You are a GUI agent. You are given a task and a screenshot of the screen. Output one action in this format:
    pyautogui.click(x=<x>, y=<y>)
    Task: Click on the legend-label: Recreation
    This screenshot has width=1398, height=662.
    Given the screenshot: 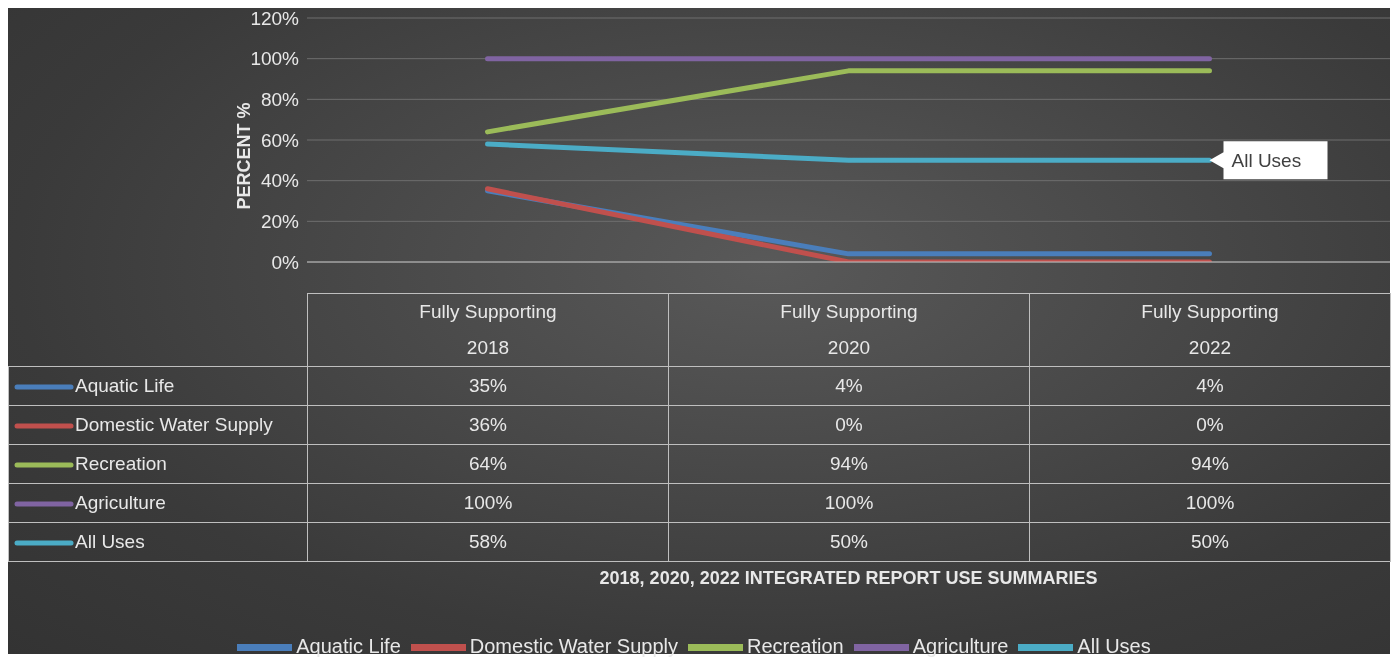 What is the action you would take?
    pyautogui.click(x=158, y=464)
    